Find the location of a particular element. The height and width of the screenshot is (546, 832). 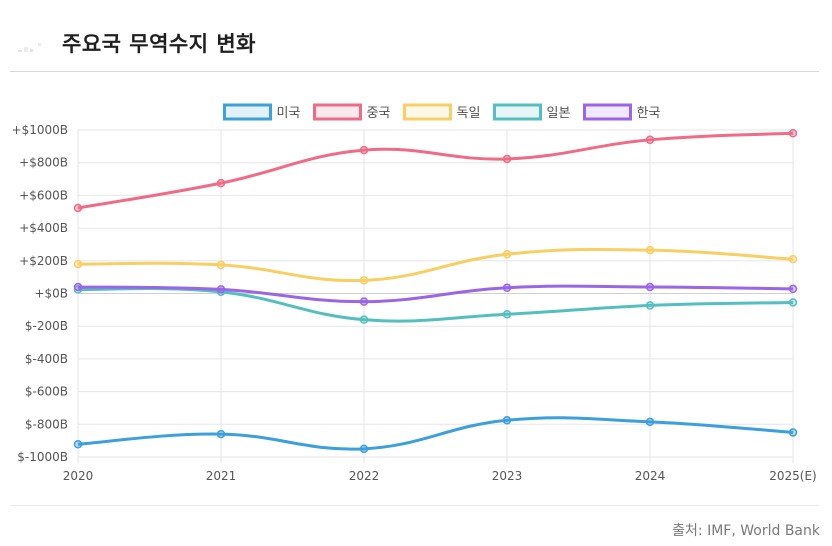

x-tick-label: 2024 is located at coordinates (650, 476).